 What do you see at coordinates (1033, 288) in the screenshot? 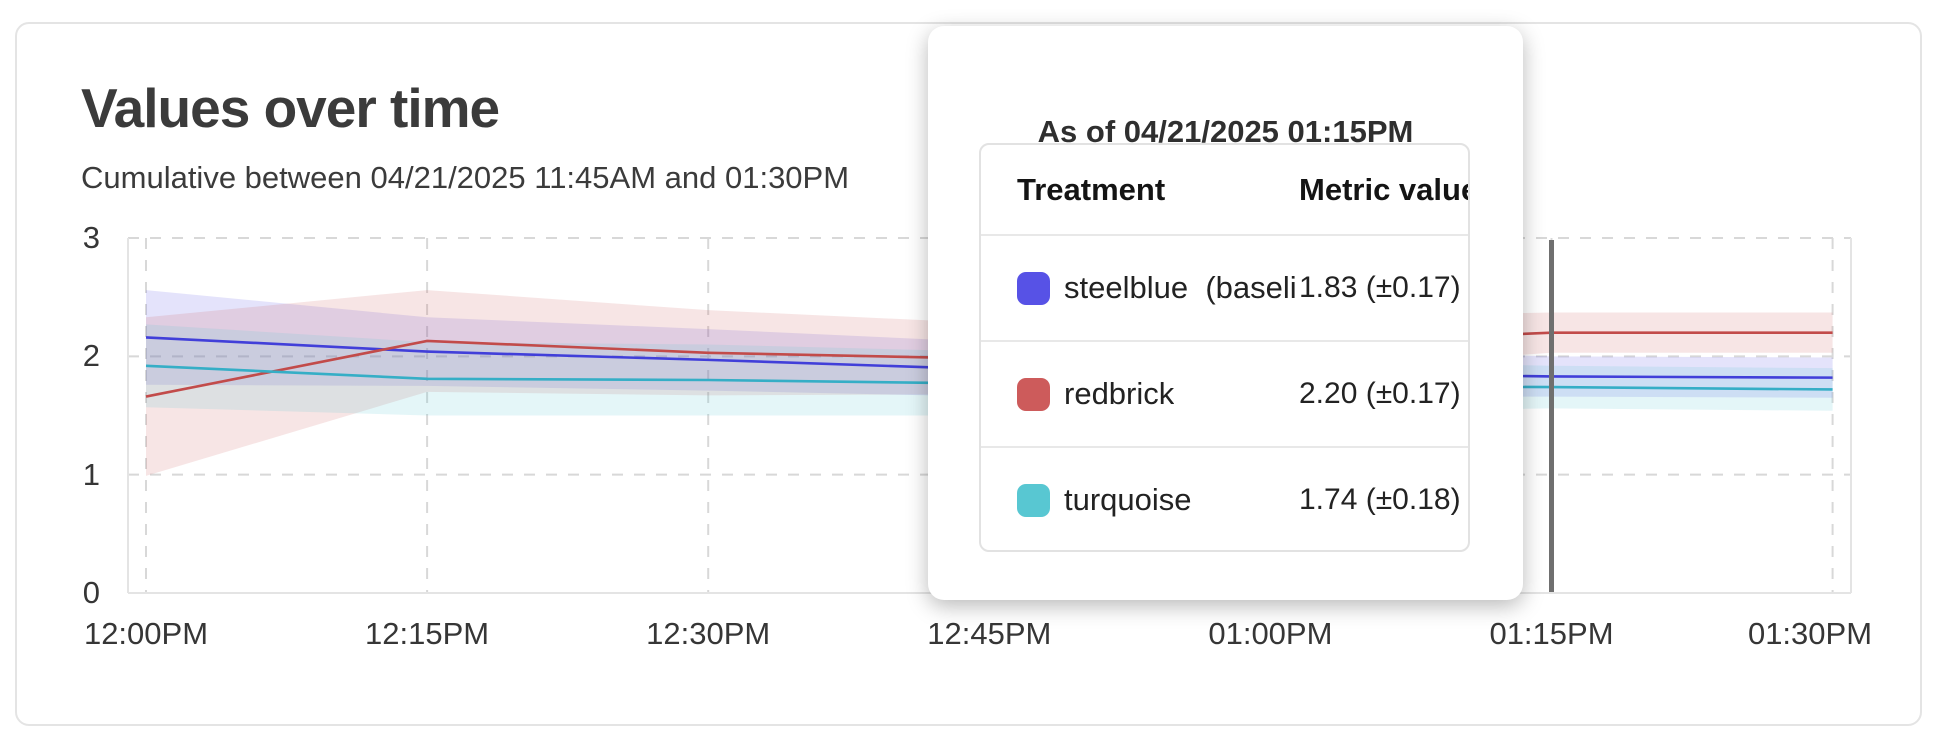
I see `series-swatch-steelblue` at bounding box center [1033, 288].